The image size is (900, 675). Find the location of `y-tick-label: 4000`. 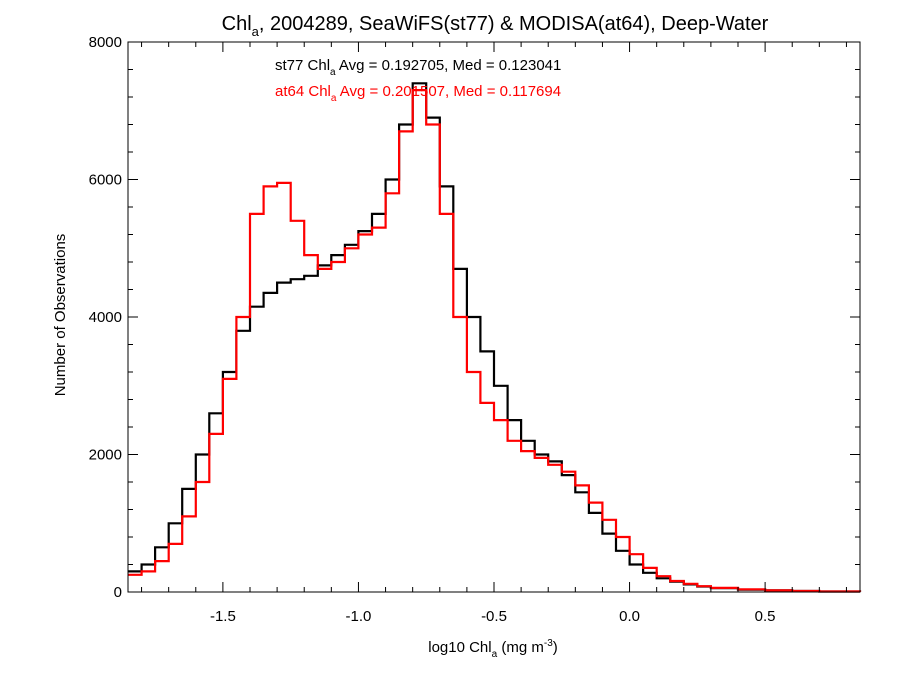

y-tick-label: 4000 is located at coordinates (105, 317).